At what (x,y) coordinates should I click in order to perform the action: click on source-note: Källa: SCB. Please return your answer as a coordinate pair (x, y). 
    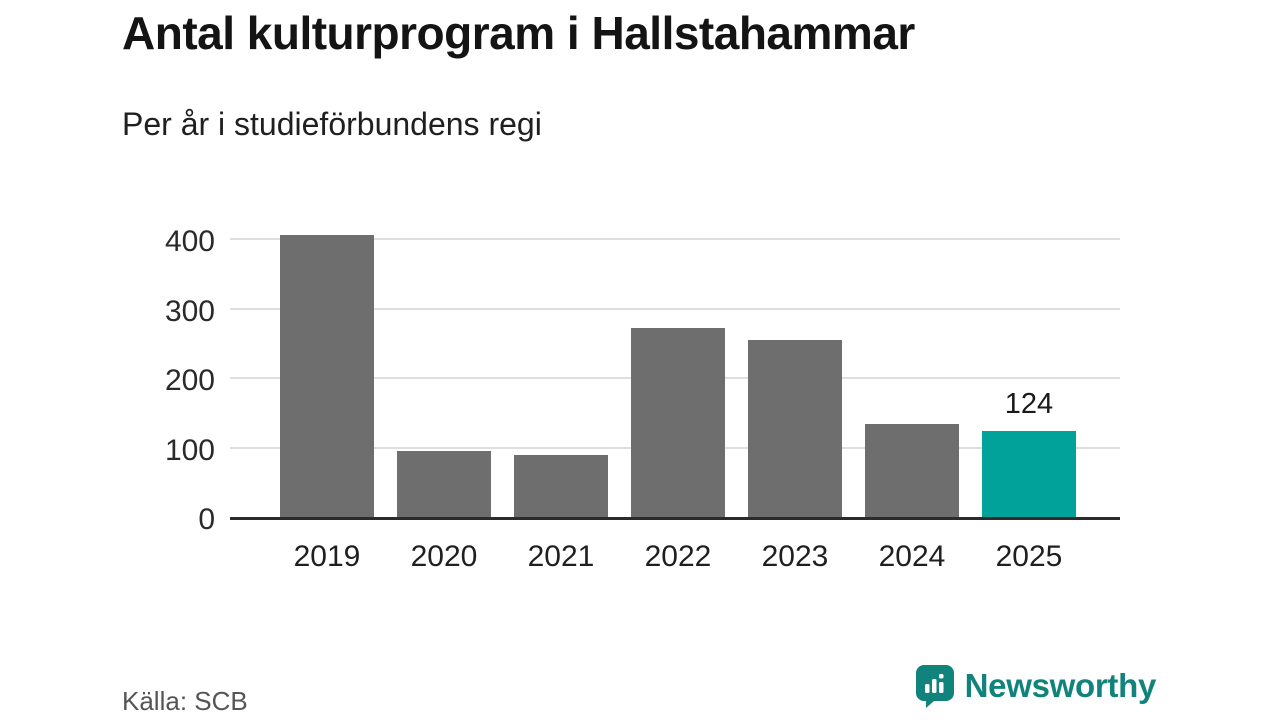
    Looking at the image, I should click on (185, 701).